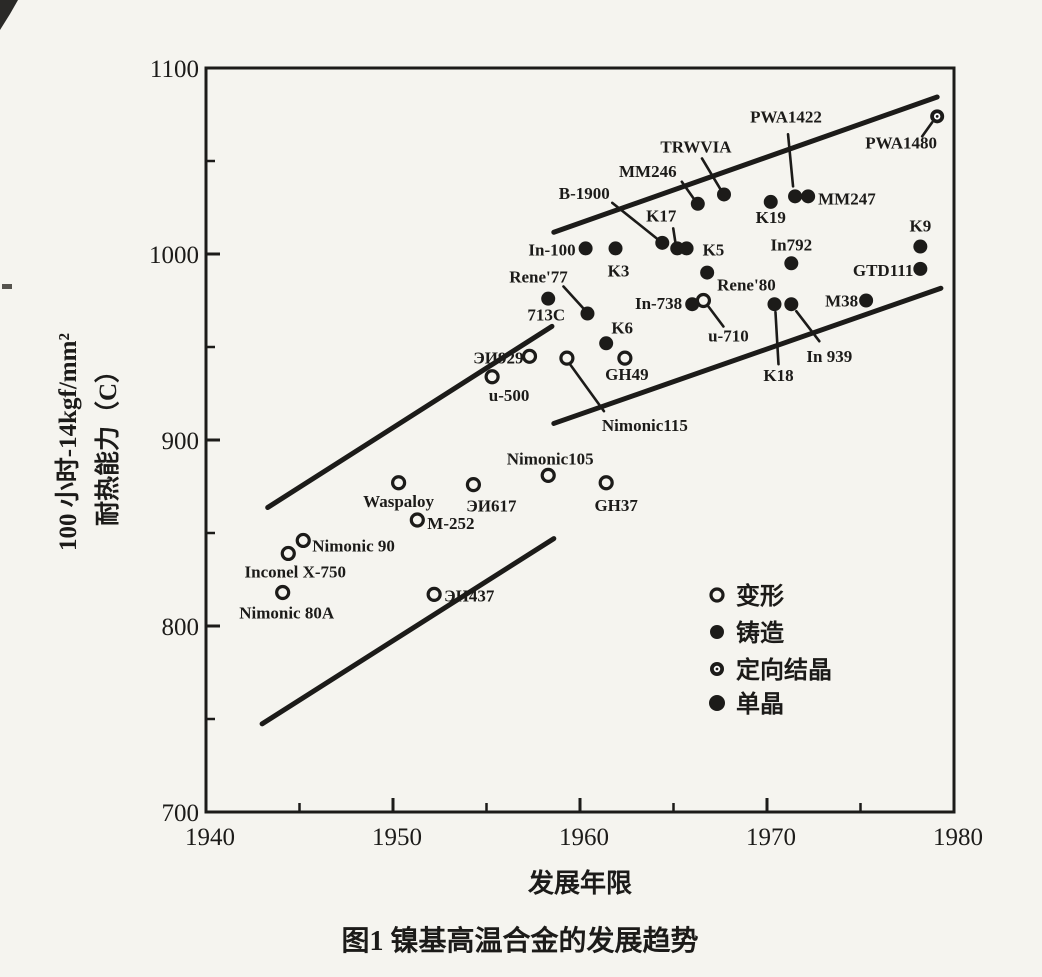 This screenshot has width=1042, height=977. Describe the element at coordinates (546, 315) in the screenshot. I see `point-label-713c: 713C` at that location.